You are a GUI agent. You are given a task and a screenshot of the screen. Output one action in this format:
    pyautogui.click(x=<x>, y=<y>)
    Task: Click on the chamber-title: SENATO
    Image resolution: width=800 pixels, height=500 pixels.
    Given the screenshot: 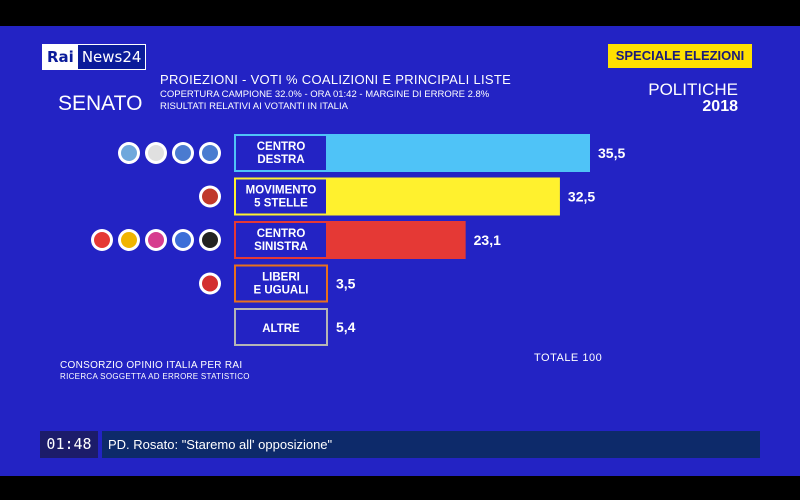 What is the action you would take?
    pyautogui.click(x=100, y=103)
    